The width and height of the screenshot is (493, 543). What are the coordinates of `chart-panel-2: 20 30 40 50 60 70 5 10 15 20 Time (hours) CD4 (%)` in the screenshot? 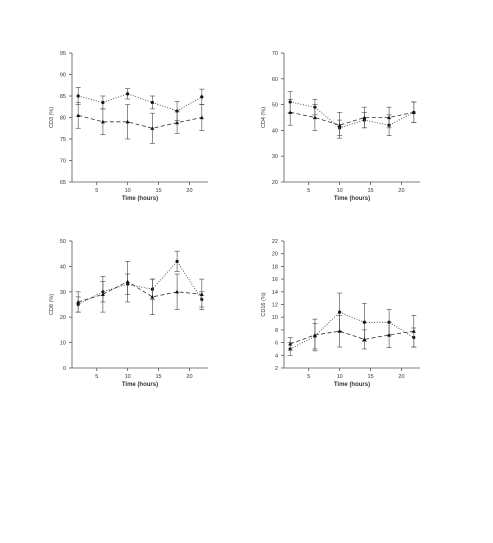 It's located at (340, 126).